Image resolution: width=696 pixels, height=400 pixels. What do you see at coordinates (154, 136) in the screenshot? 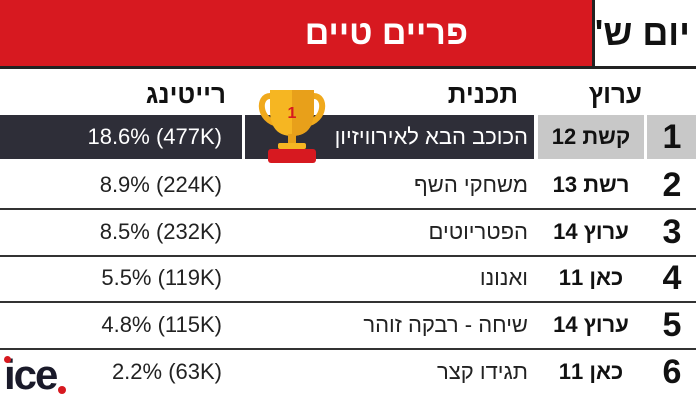
I see `rating-cell: 18.6% (477K)` at bounding box center [154, 136].